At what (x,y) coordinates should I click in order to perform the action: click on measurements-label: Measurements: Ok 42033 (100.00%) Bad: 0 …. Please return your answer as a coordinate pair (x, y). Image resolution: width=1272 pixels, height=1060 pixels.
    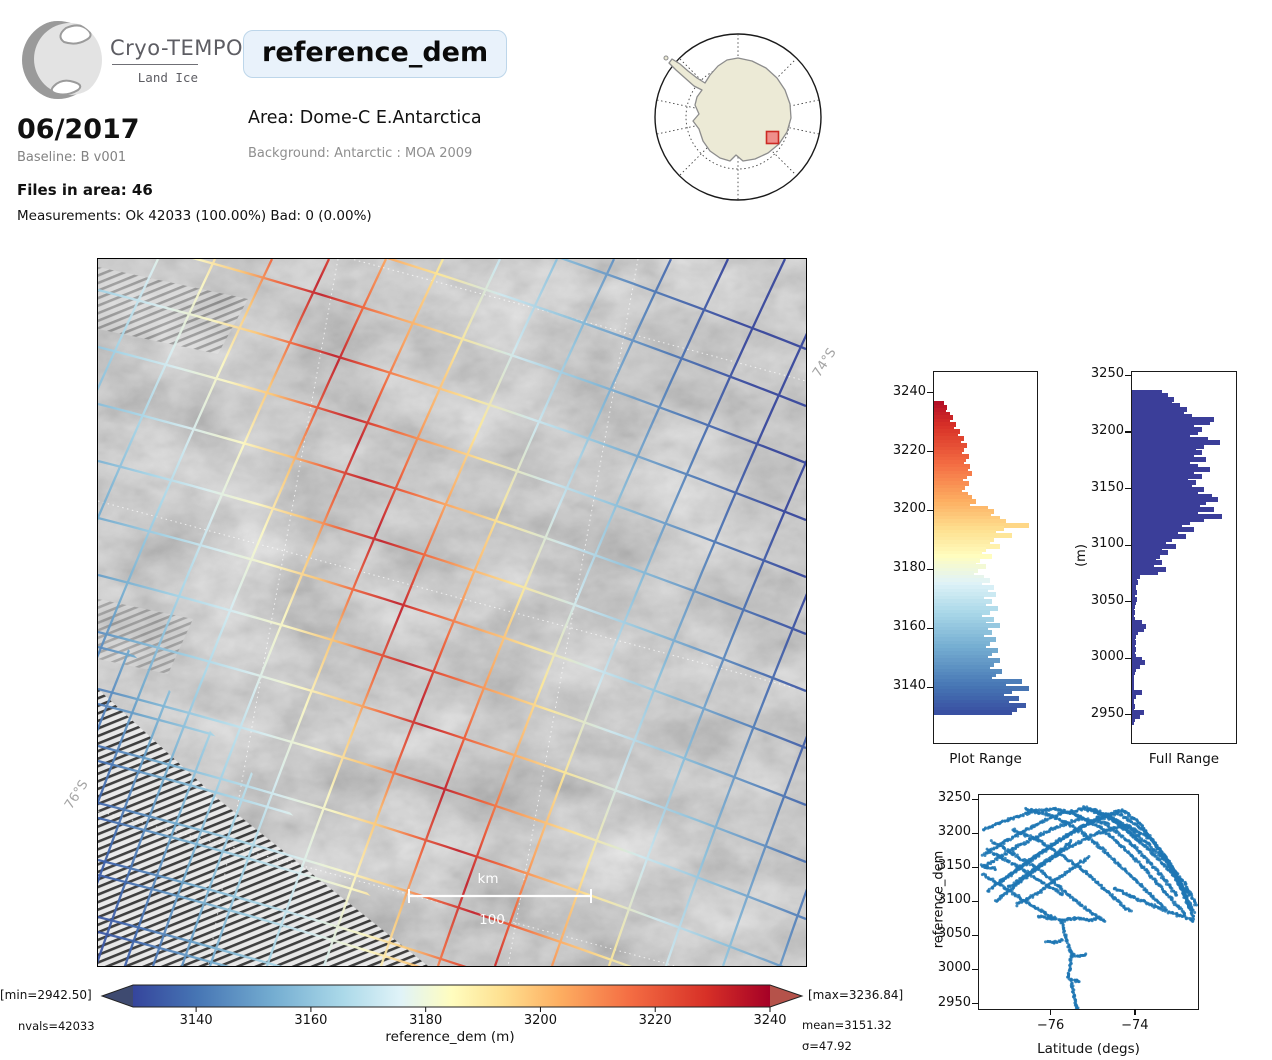
    Looking at the image, I should click on (194, 216).